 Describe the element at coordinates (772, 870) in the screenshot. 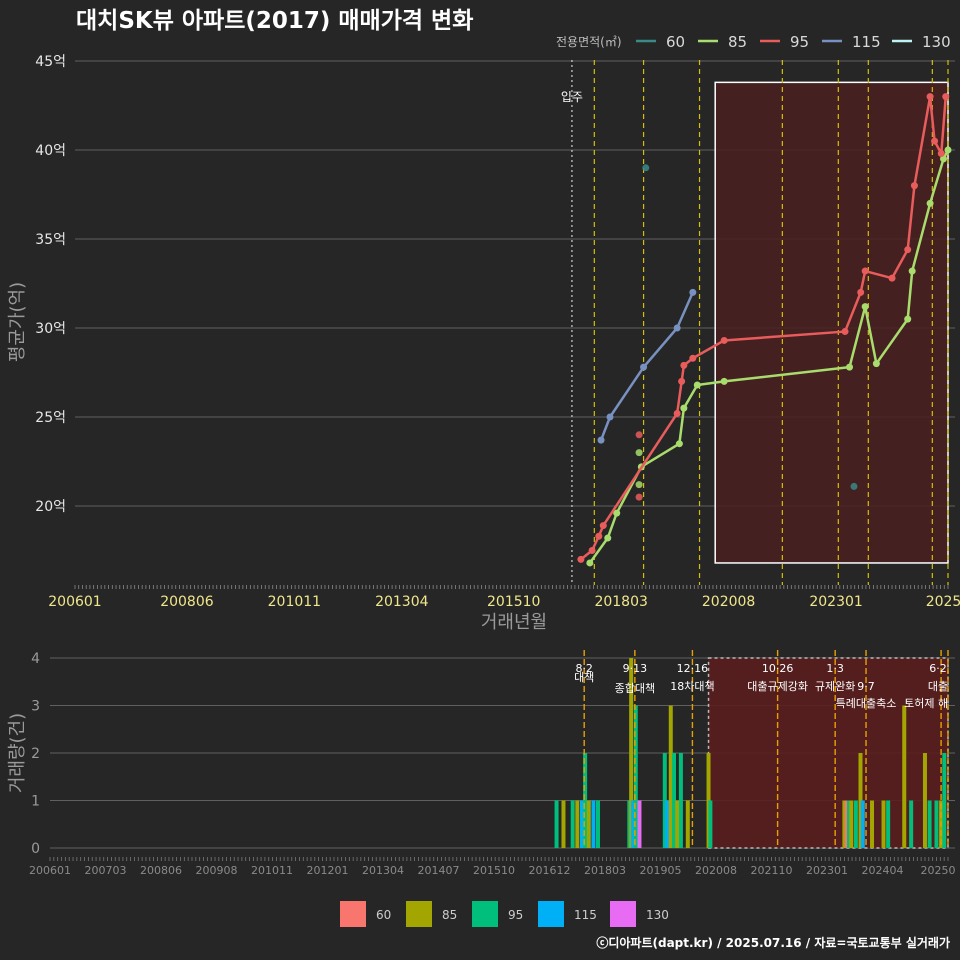

I see `bottom-x-tick-label: 202110` at that location.